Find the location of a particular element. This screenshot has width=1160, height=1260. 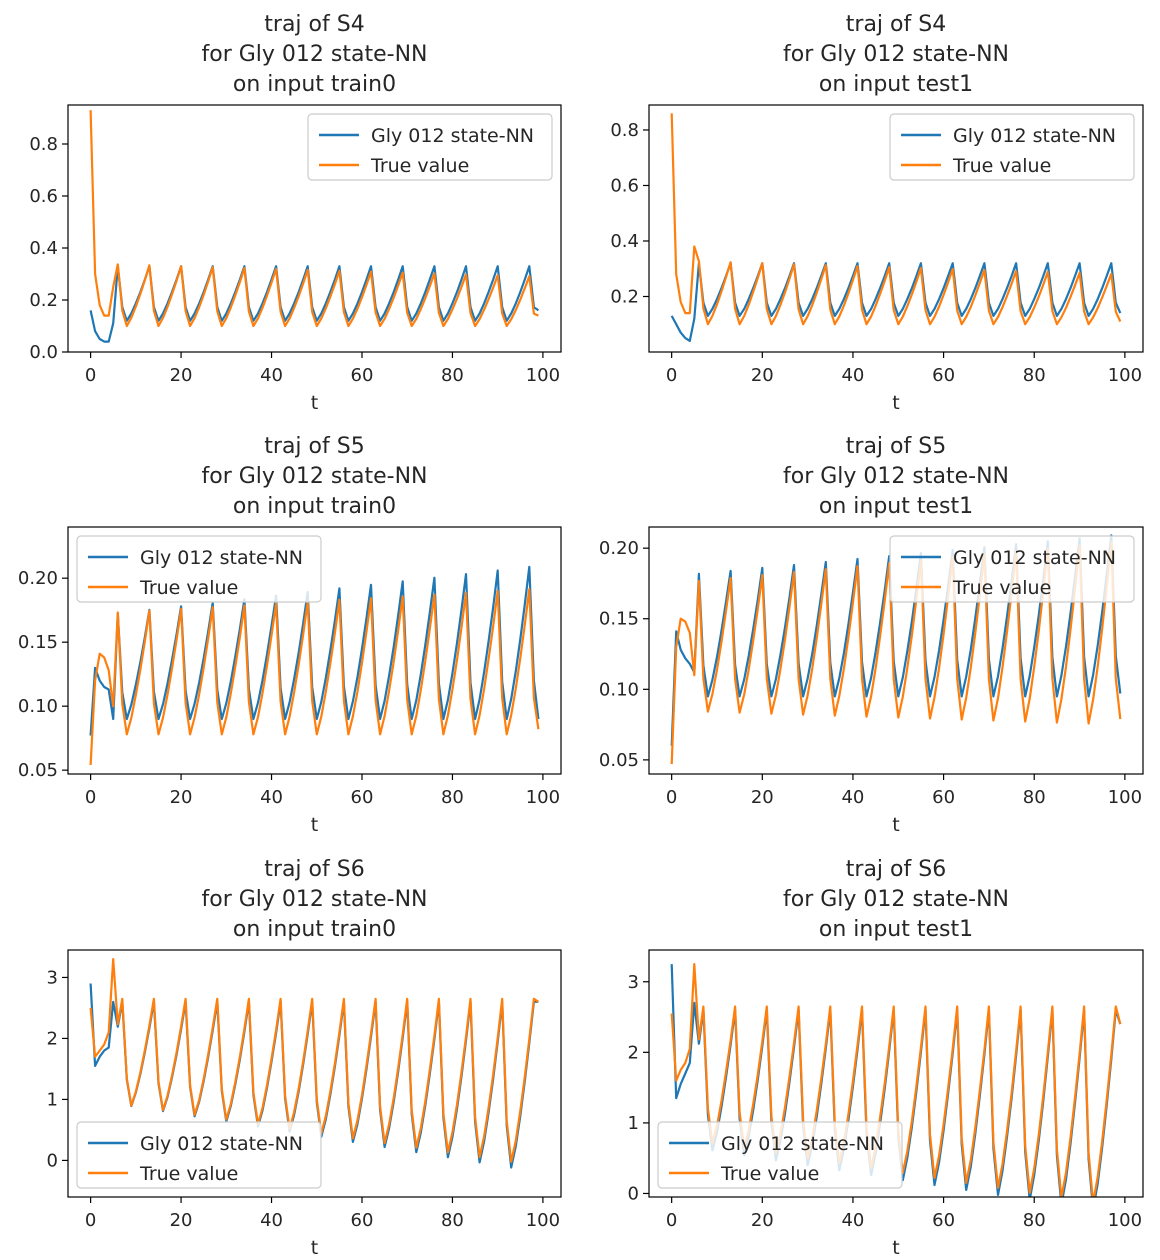

y-tick-label: 0.0 is located at coordinates (43, 352).